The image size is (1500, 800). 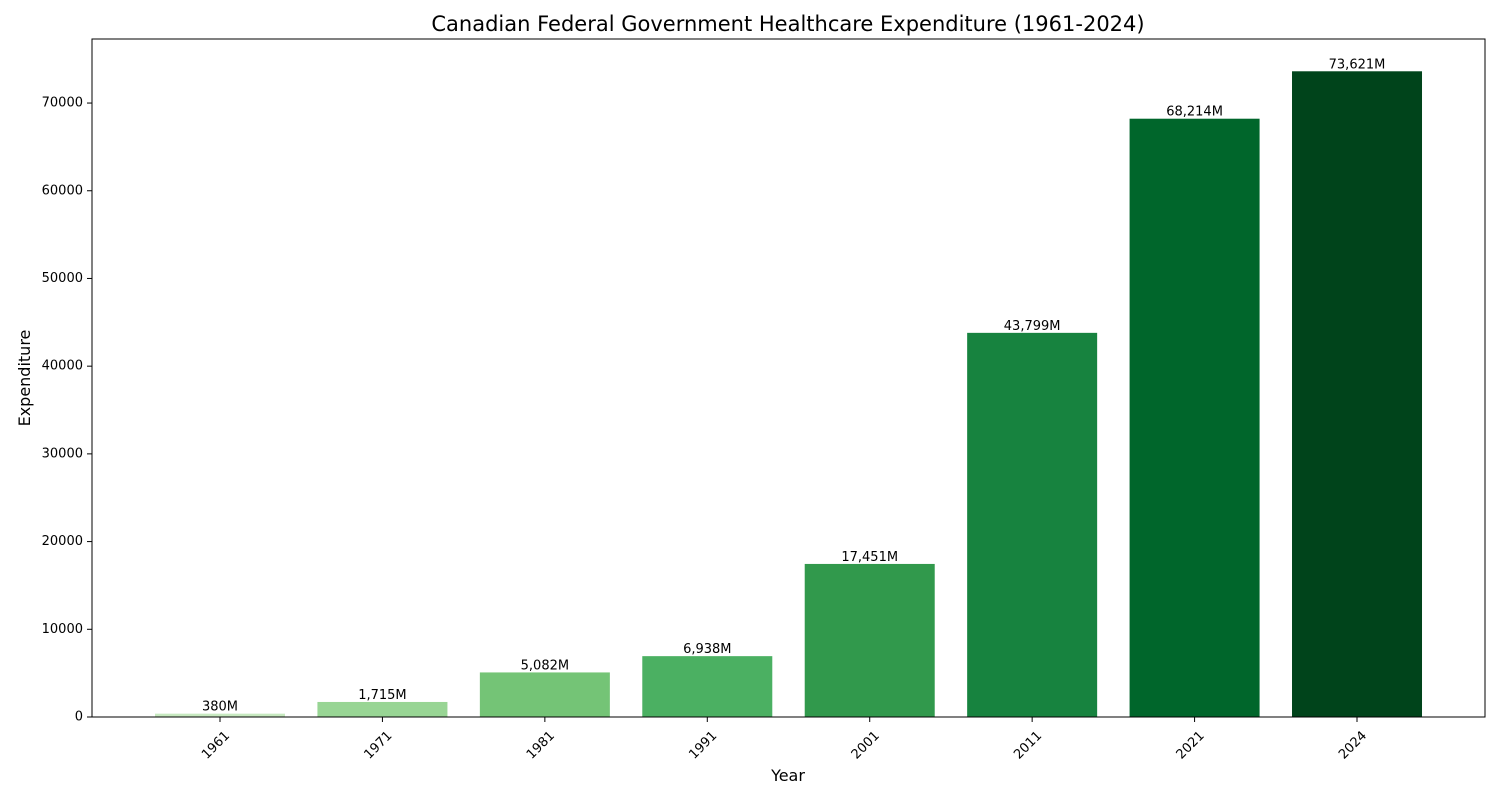 I want to click on x-tick-label-1961: 1961, so click(x=216, y=745).